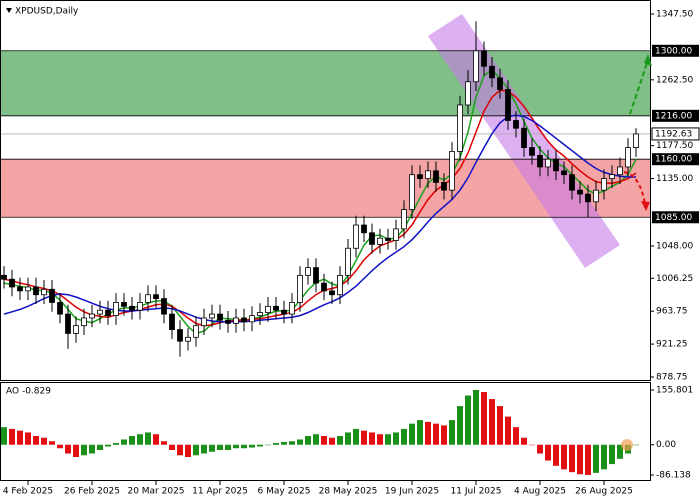 The height and width of the screenshot is (500, 700). I want to click on y-tick-label: 878.75, so click(672, 378).